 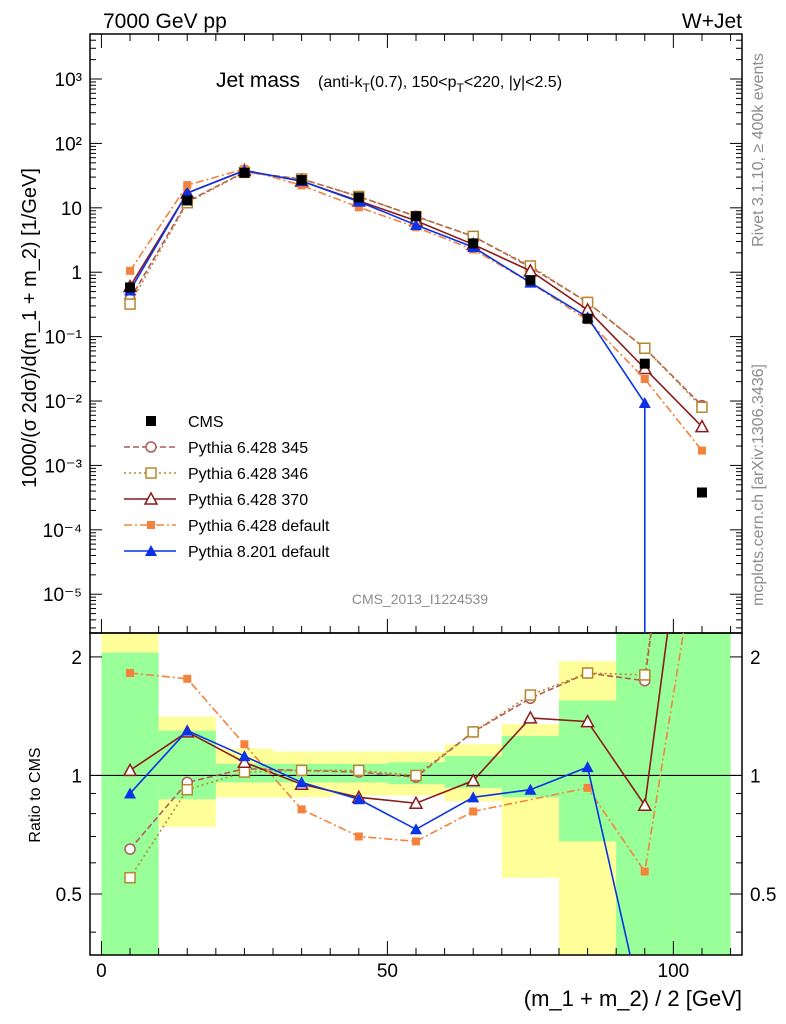 What do you see at coordinates (216, 474) in the screenshot?
I see `legend-item: Pythia 6.428 346` at bounding box center [216, 474].